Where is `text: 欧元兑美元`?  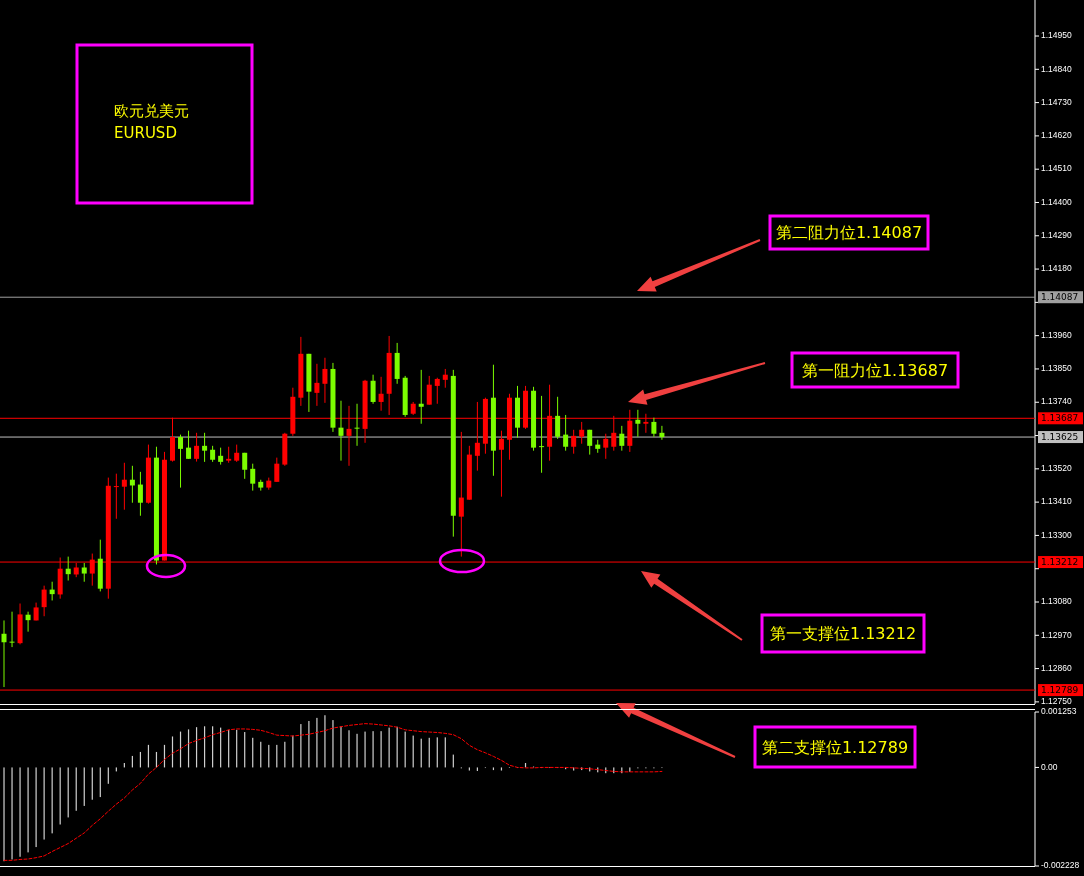
text: 欧元兑美元 is located at coordinates (151, 111).